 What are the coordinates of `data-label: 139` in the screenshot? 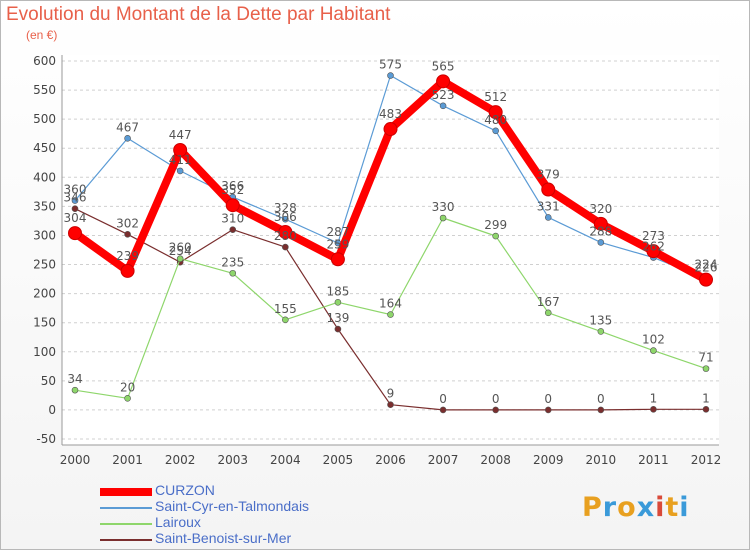 It's located at (337, 318).